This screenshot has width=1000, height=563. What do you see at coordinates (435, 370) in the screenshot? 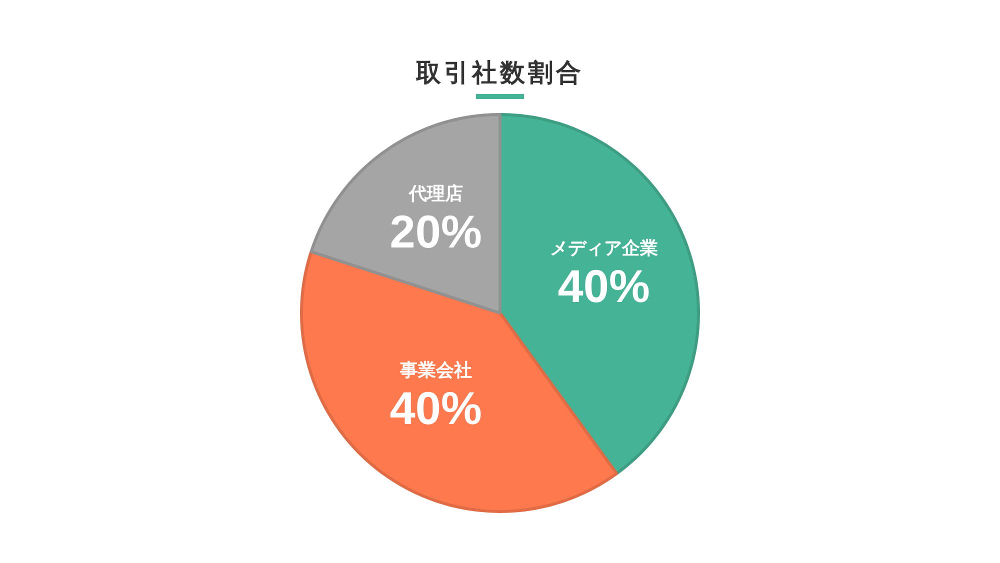
I see `slice-label: 事業会社` at bounding box center [435, 370].